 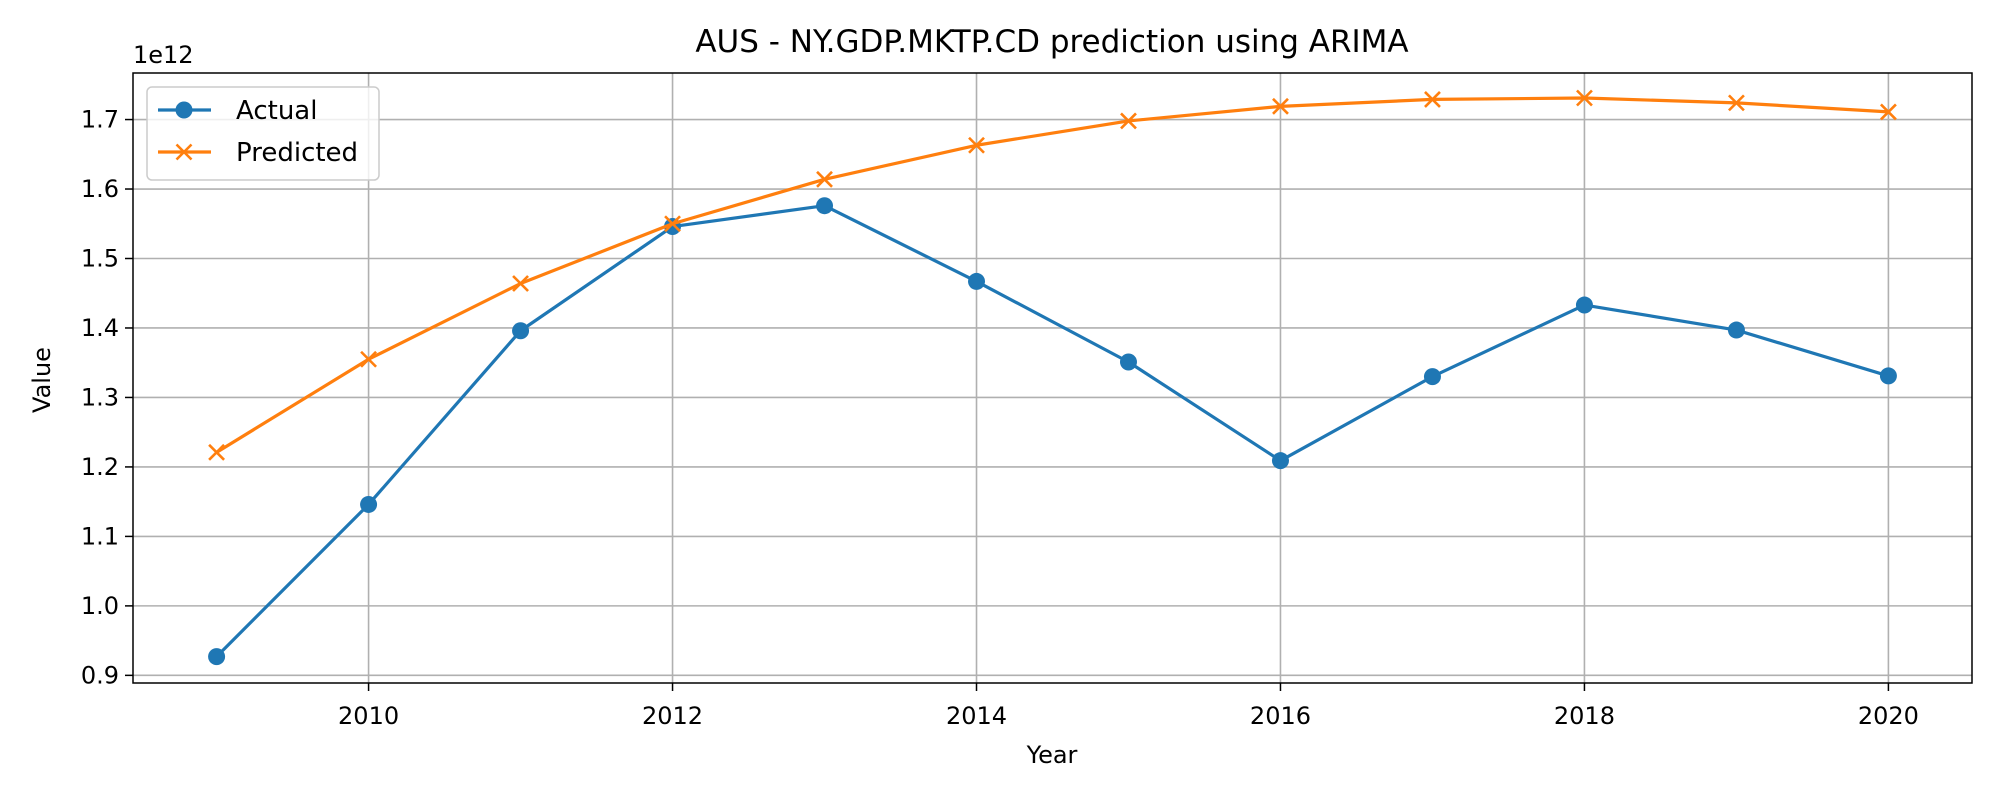 What do you see at coordinates (368, 716) in the screenshot?
I see `x-tick-label: 2010` at bounding box center [368, 716].